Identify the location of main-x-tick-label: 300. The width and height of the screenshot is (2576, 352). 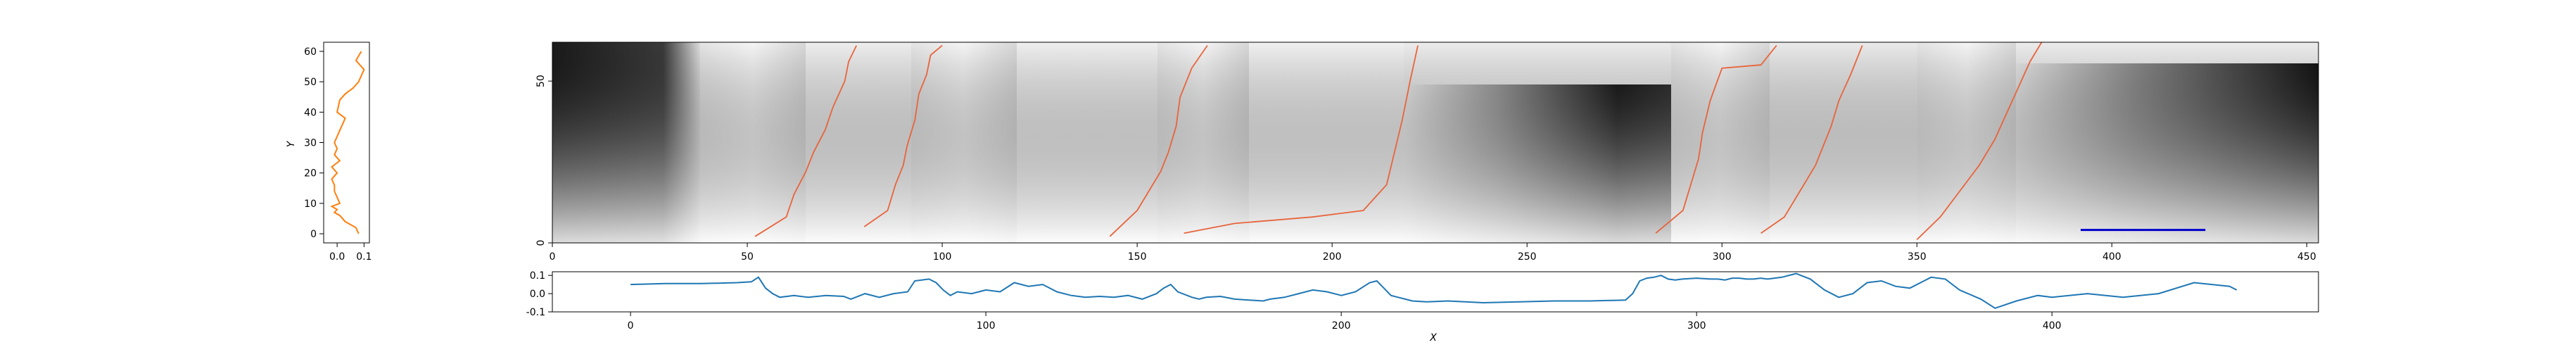
(1722, 257).